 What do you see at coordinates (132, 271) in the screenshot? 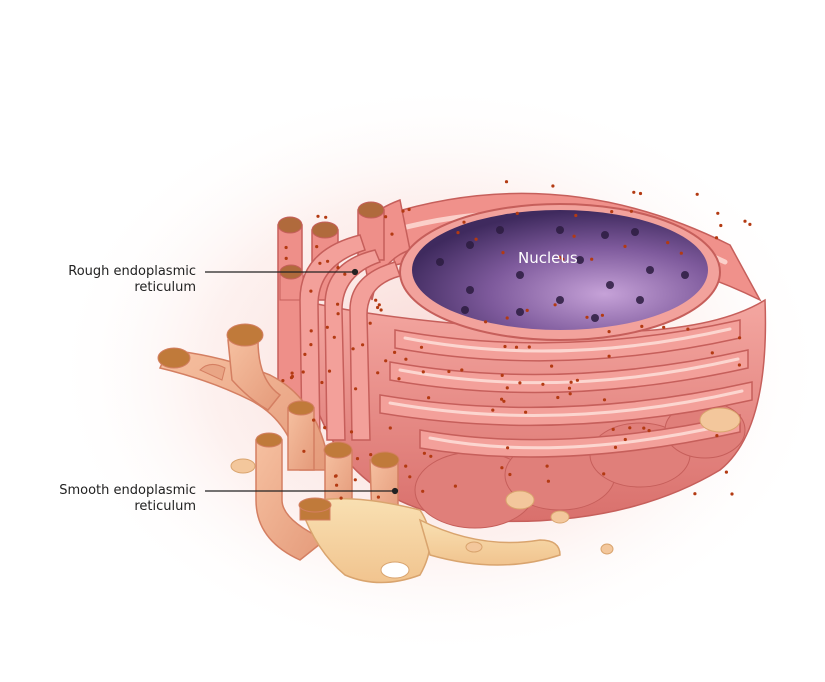
I see `rough-er-label-line1: Rough endoplasmic` at bounding box center [132, 271].